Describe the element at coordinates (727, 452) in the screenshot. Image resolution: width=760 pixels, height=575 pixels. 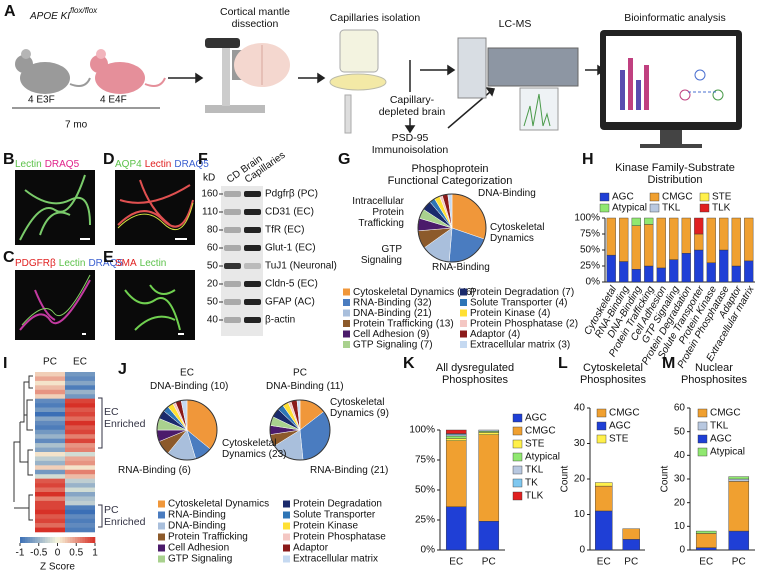
I see `legend-label: Atypical` at that location.